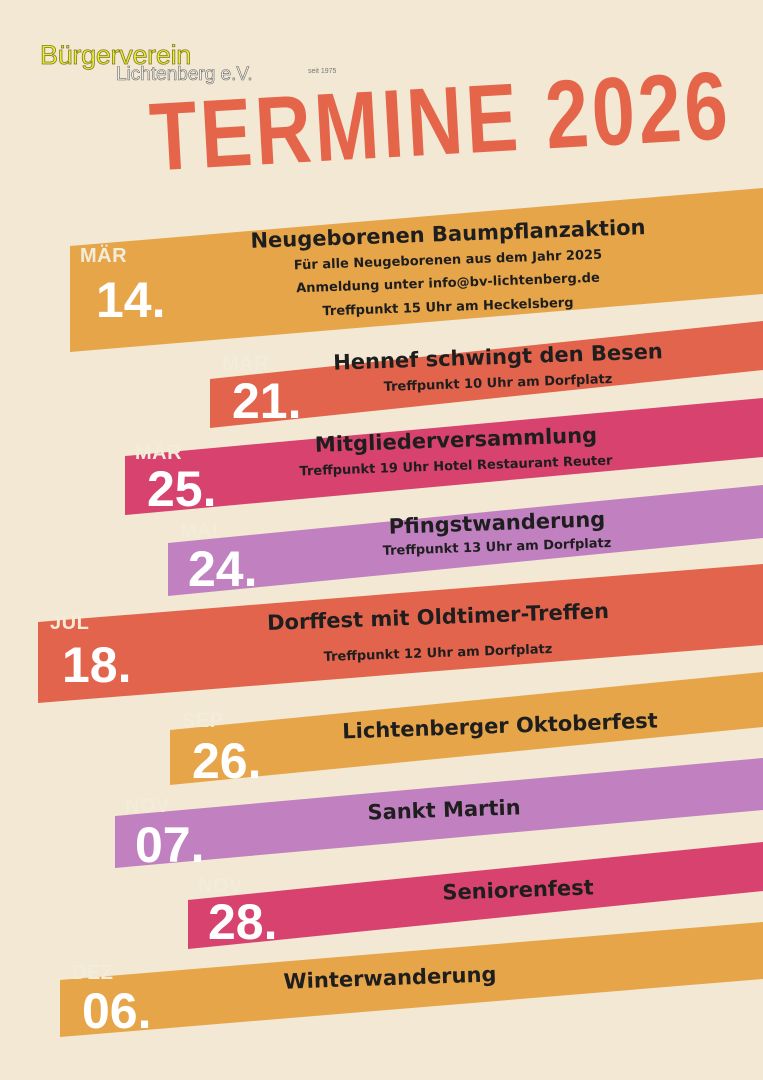 The height and width of the screenshot is (1080, 763). I want to click on event-day: 28., so click(243, 922).